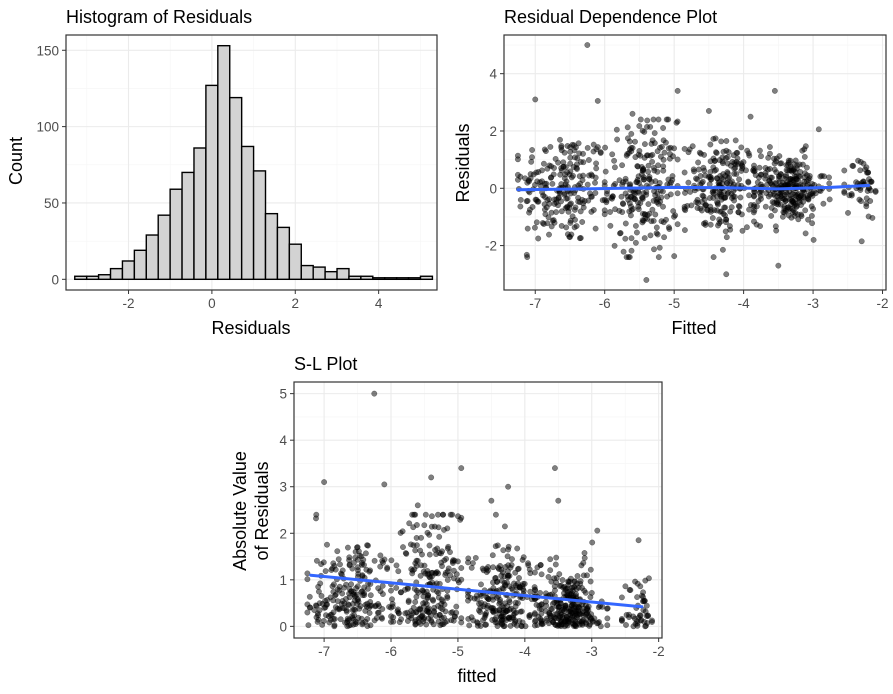  Describe the element at coordinates (283, 487) in the screenshot. I see `sl-plot-y-tick-label: 3` at that location.